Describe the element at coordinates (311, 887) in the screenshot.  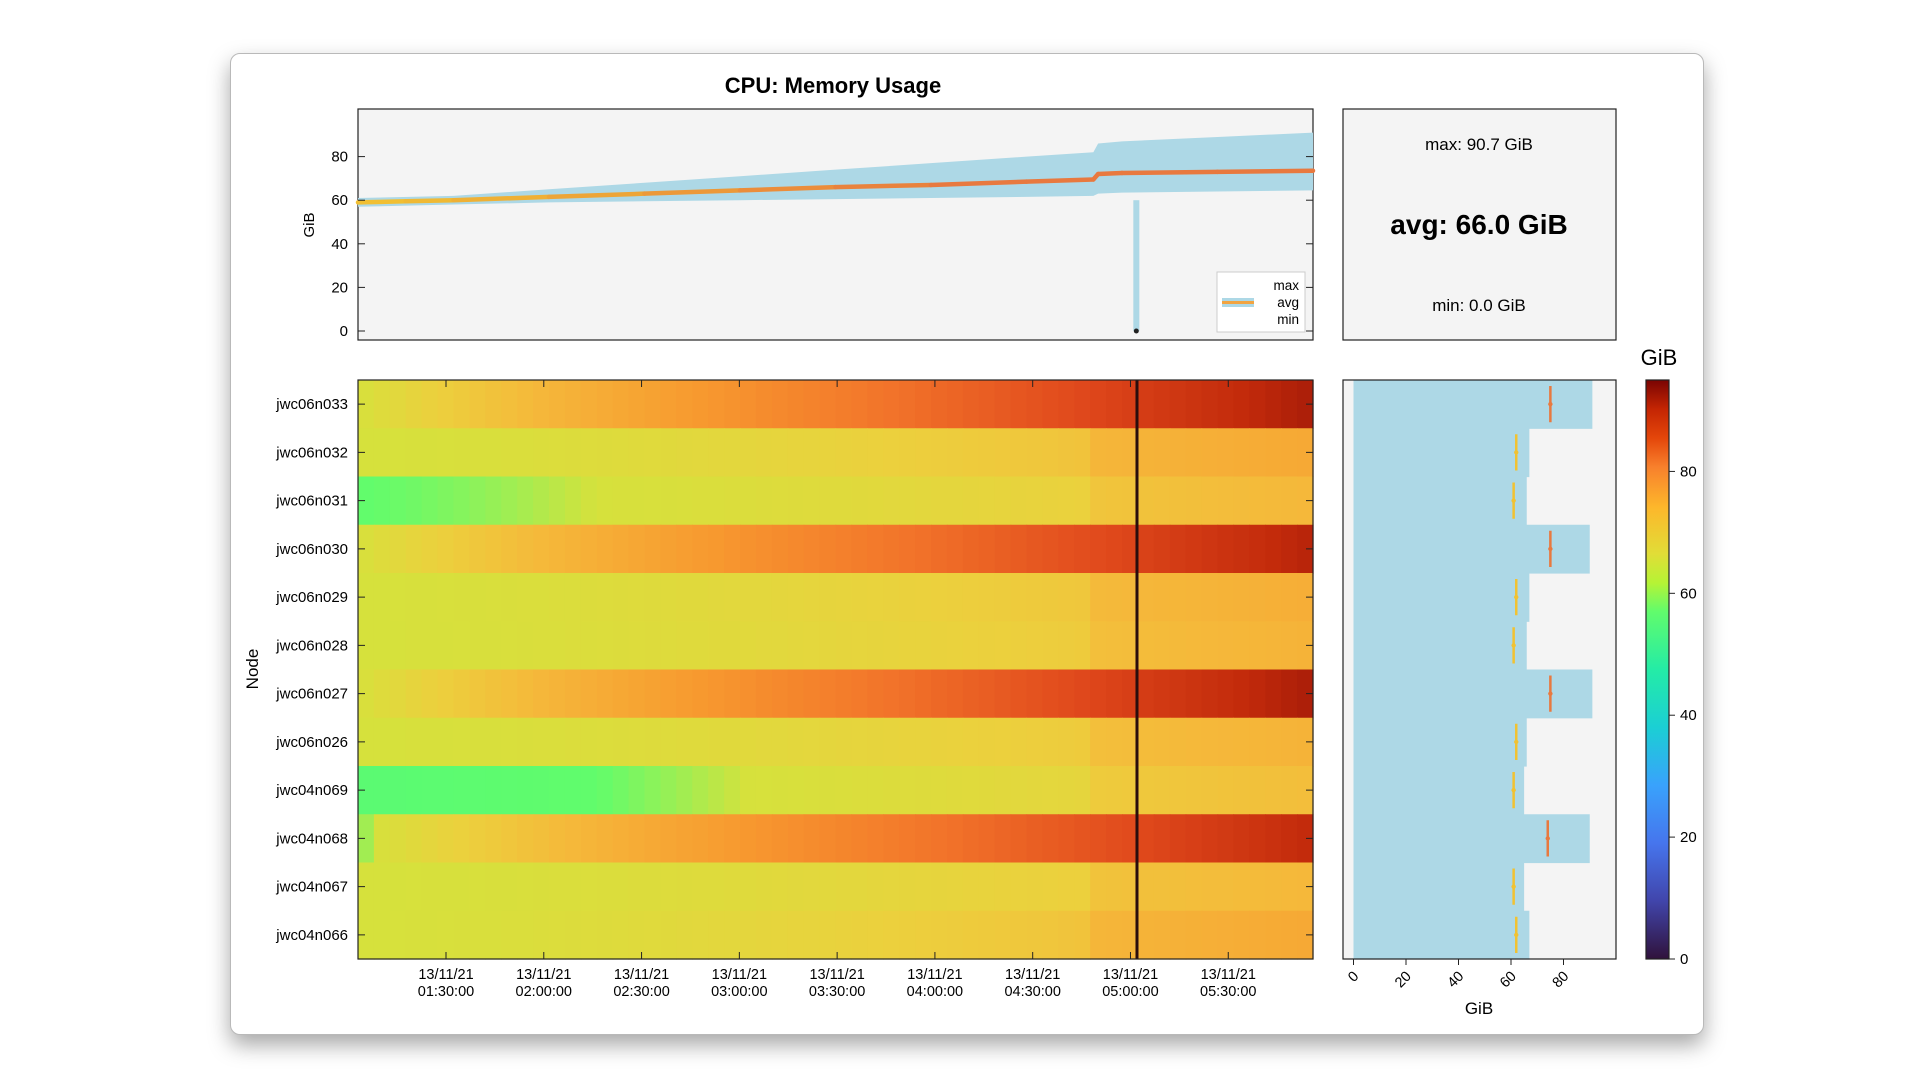
I see `heatmap-row-label: jwc04n067` at that location.